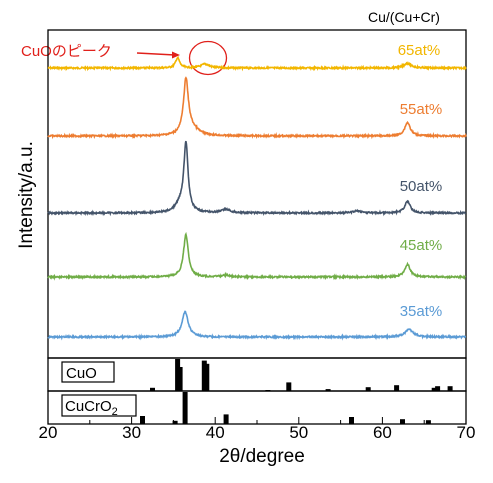 The image size is (493, 483). I want to click on x-tick-label: 50, so click(298, 432).